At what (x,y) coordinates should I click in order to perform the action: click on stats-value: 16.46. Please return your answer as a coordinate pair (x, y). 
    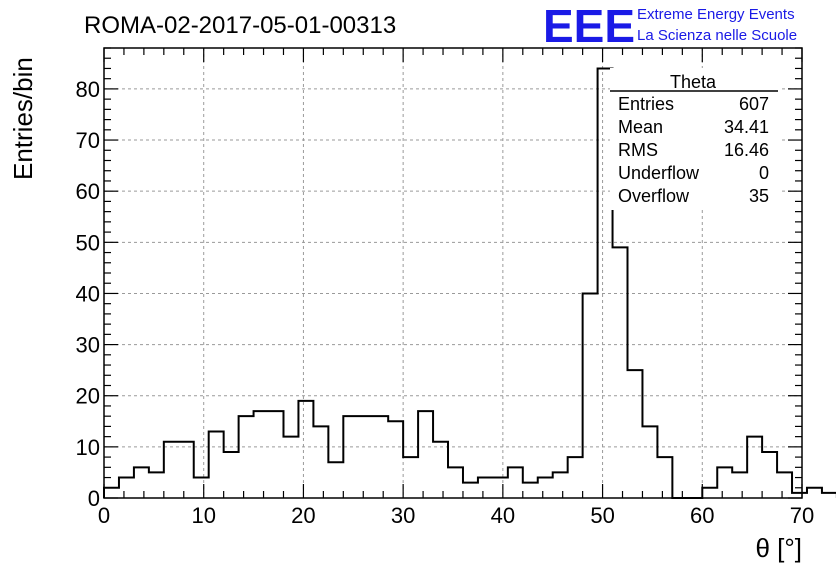
    Looking at the image, I should click on (746, 150).